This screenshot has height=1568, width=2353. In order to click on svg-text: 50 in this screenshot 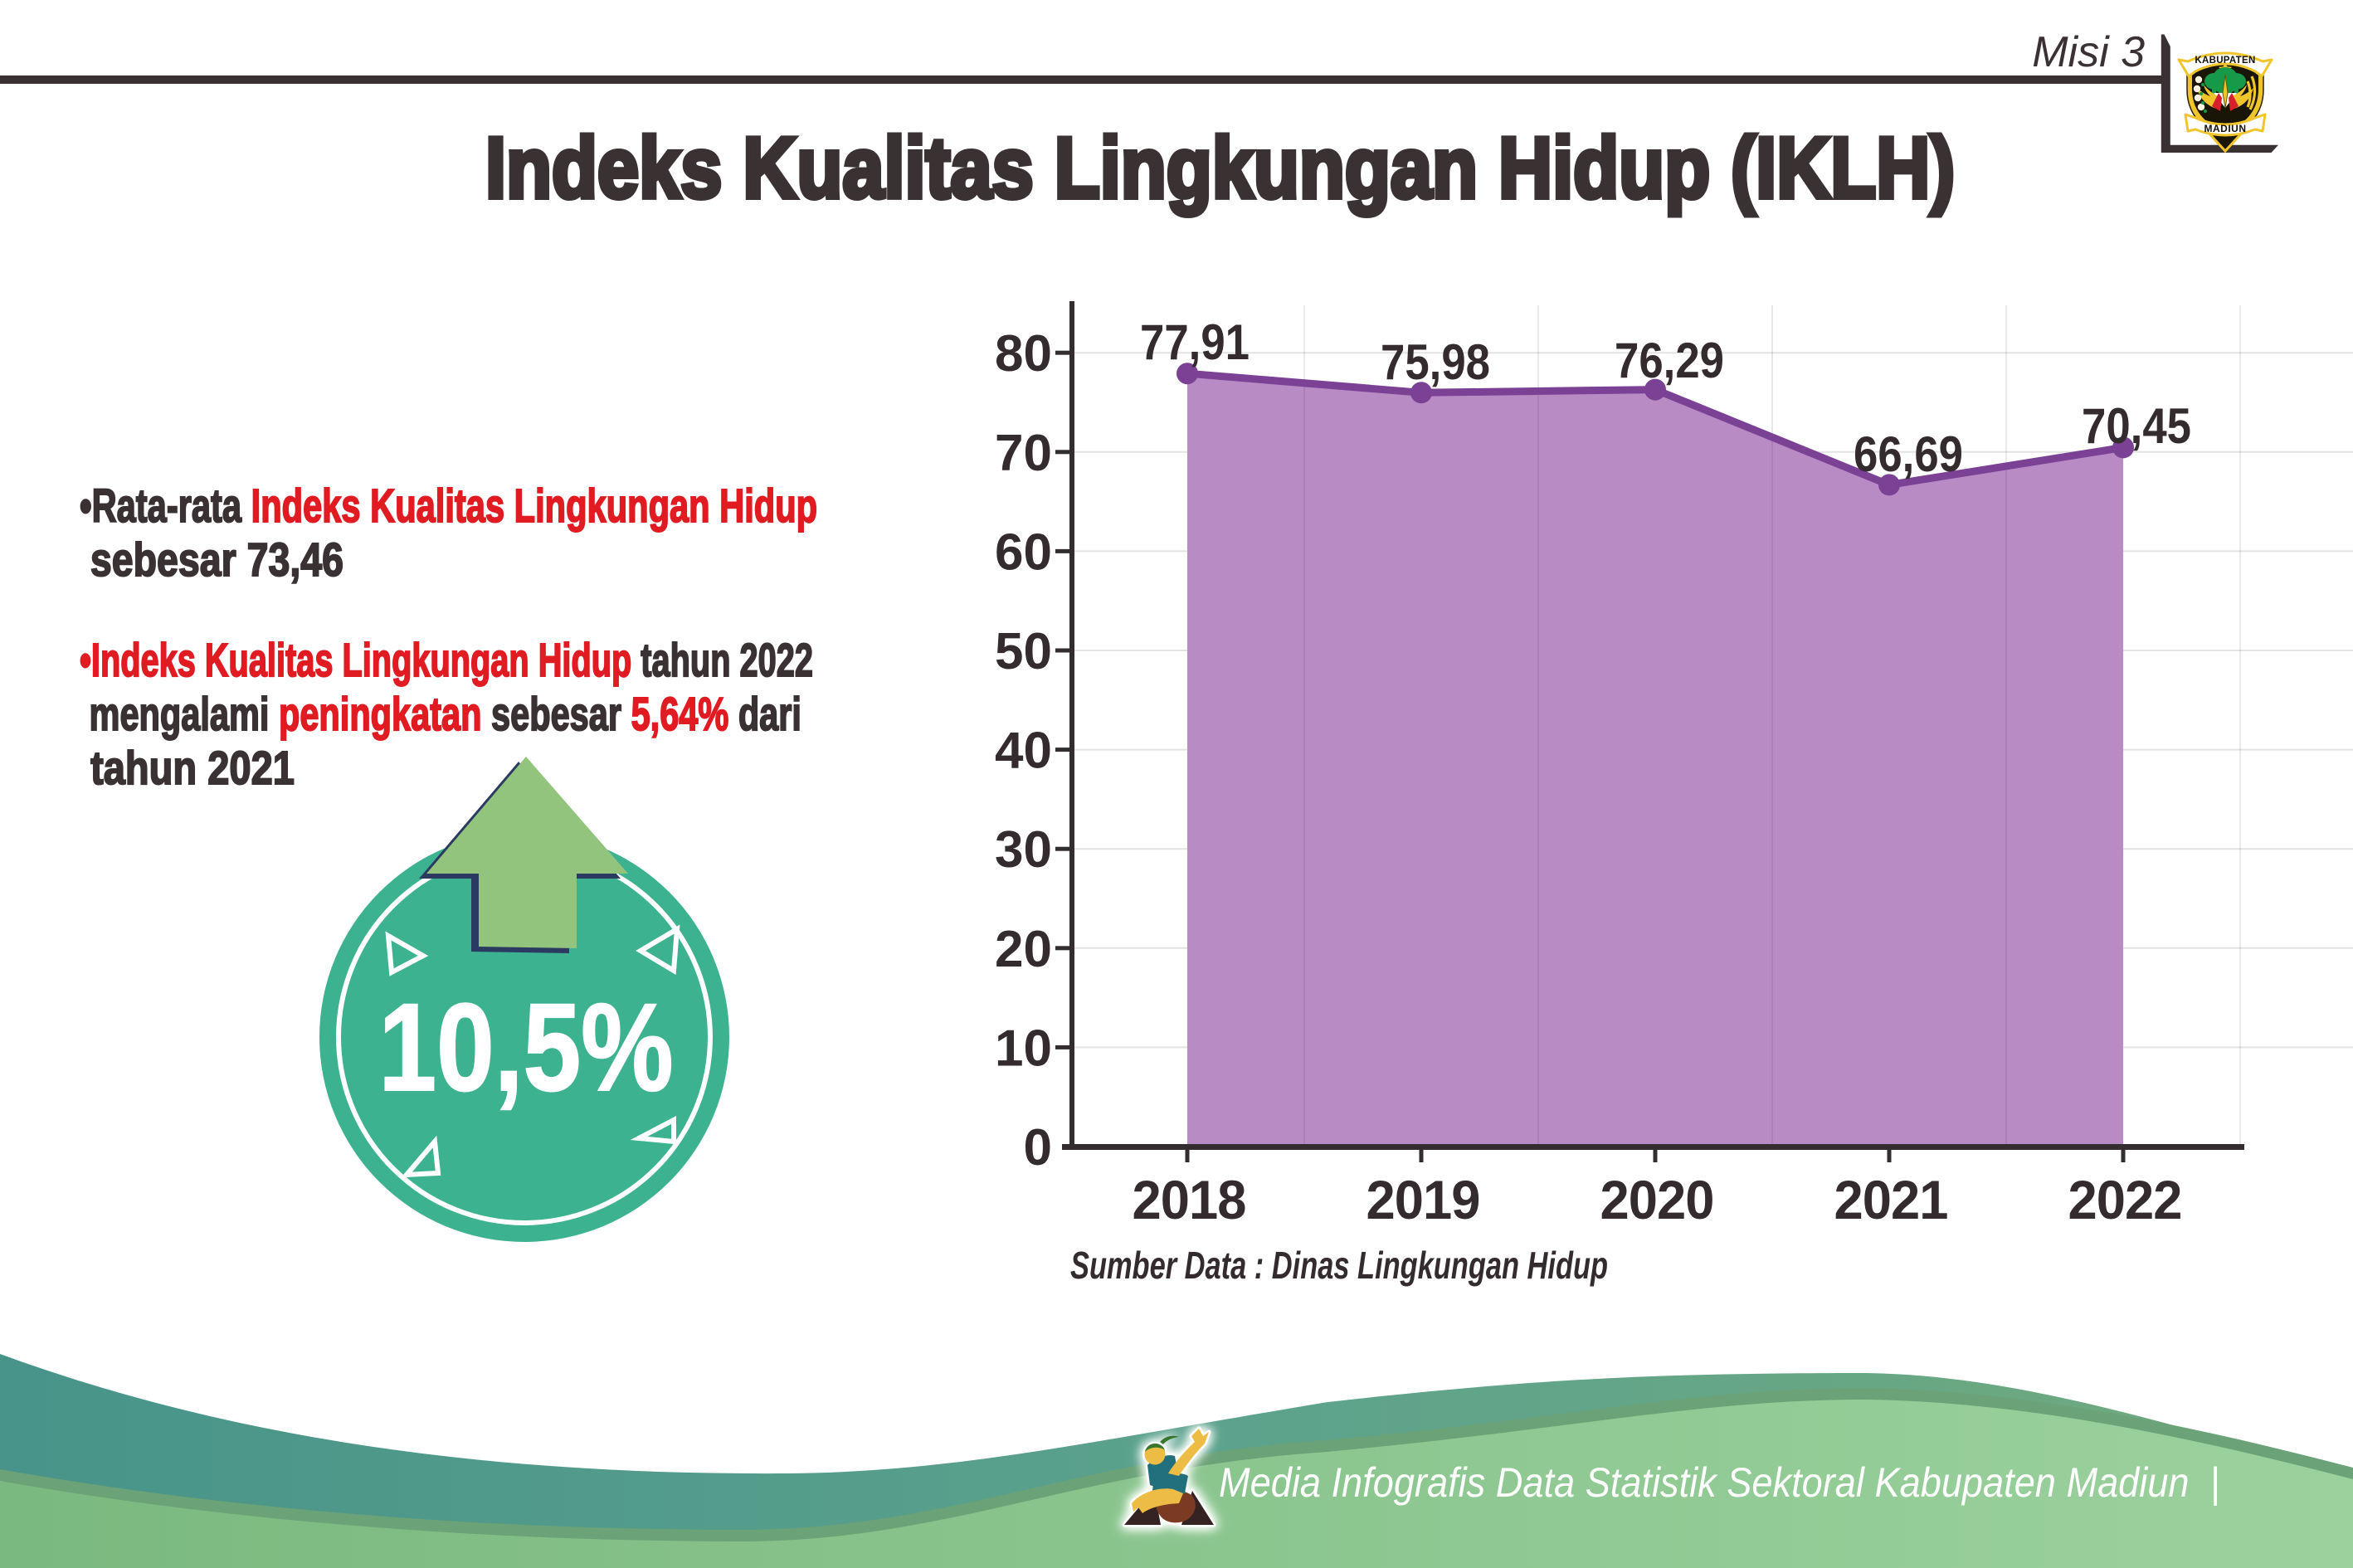, I will do `click(1023, 651)`.